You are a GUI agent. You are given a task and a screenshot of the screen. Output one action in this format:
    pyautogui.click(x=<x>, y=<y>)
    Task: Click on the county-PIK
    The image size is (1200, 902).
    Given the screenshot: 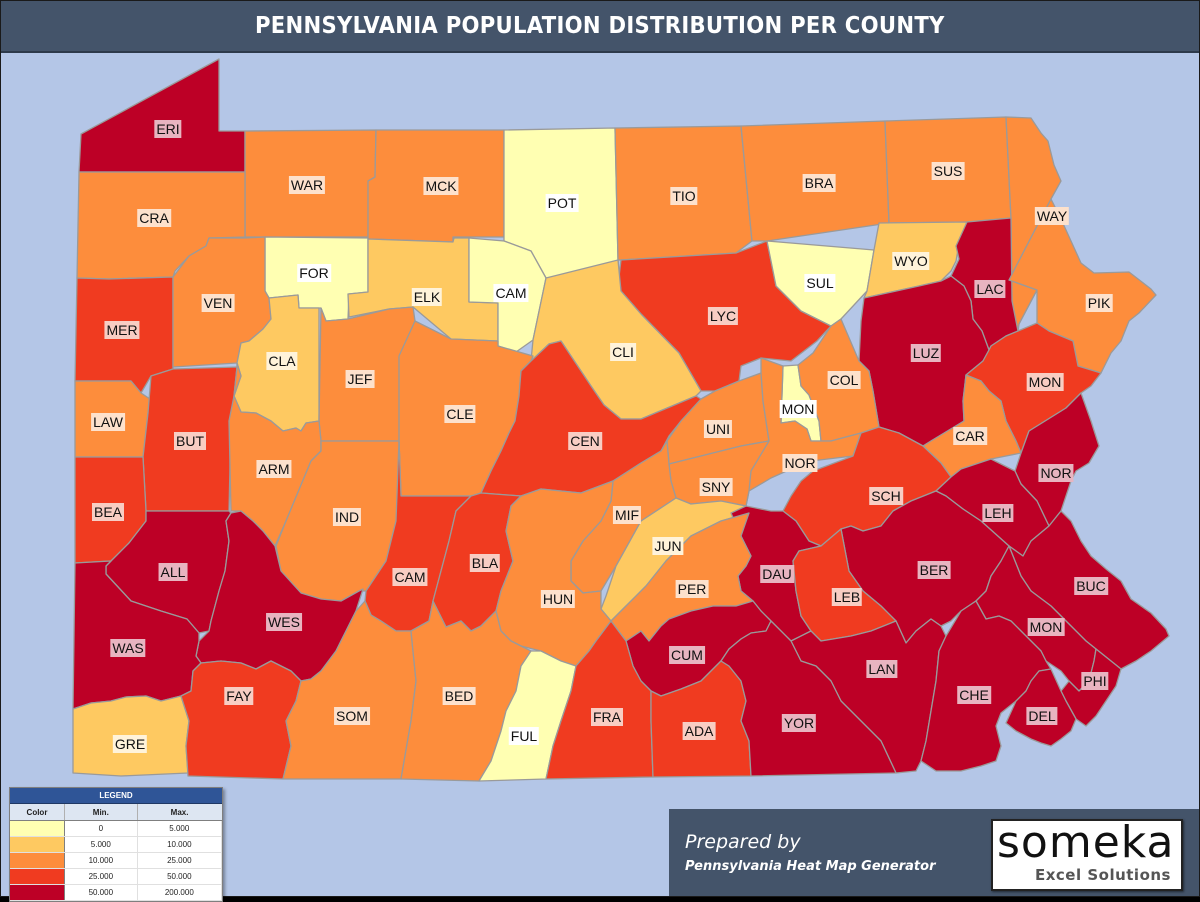 What is the action you would take?
    pyautogui.click(x=1082, y=286)
    